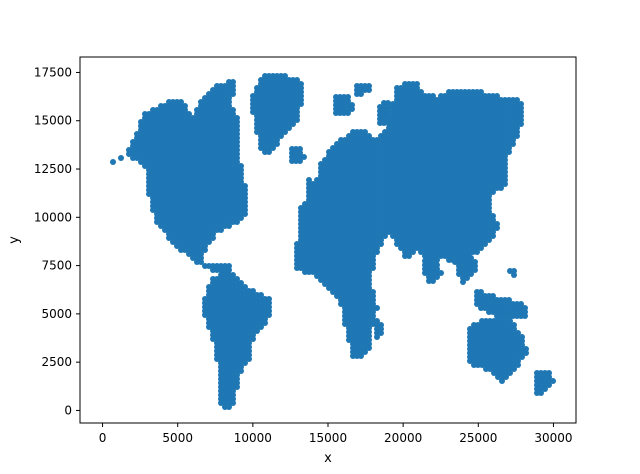  I want to click on y-tick-label: 17500, so click(53, 72).